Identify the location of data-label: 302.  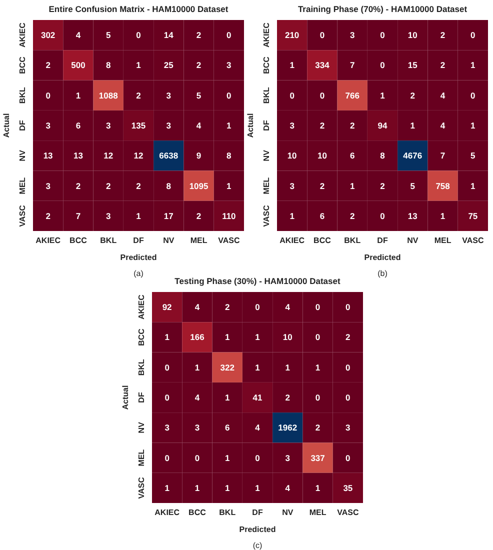
(48, 35).